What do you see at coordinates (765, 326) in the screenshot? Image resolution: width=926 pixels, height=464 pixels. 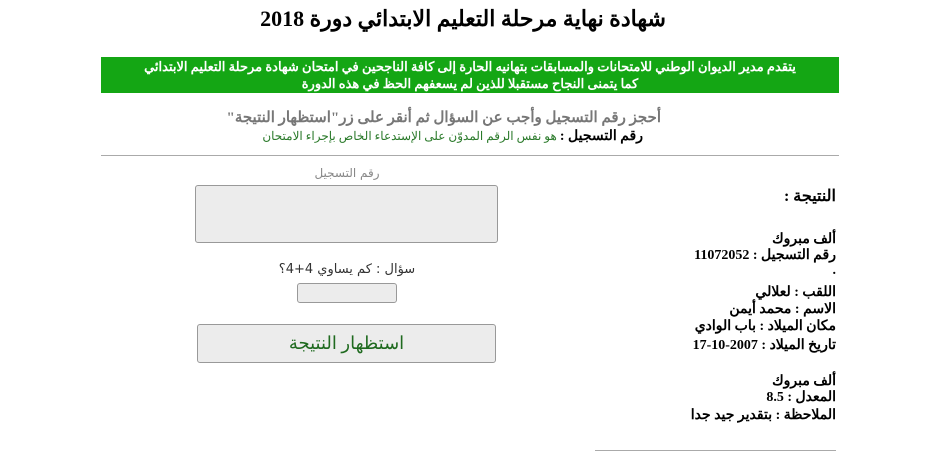 I see `result-line: مكان الميلاد : باب الوادي` at bounding box center [765, 326].